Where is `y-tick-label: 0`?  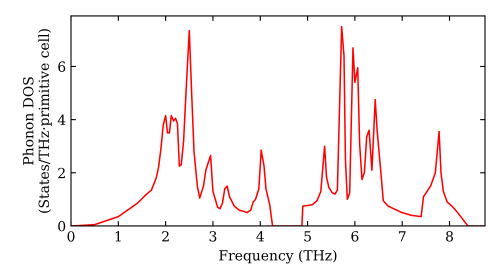 y-tick-label: 0 is located at coordinates (62, 226).